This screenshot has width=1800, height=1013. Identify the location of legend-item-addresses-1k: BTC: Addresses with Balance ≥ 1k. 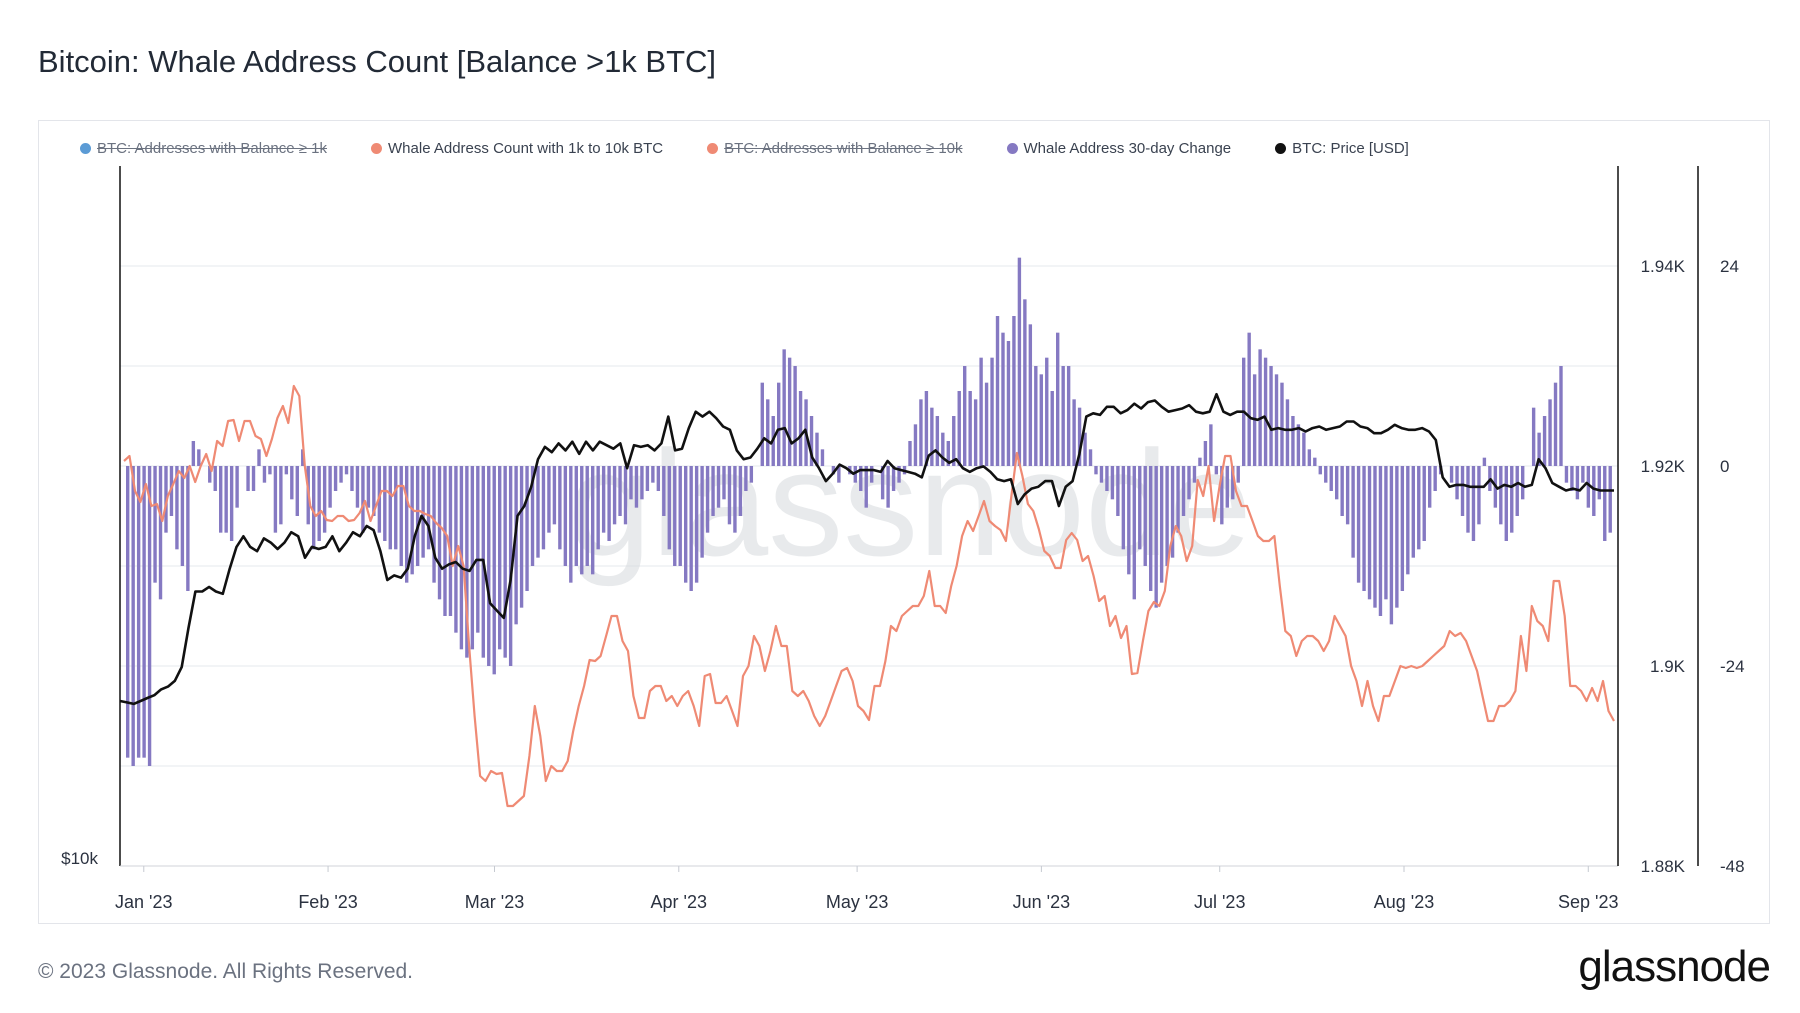
(203, 148).